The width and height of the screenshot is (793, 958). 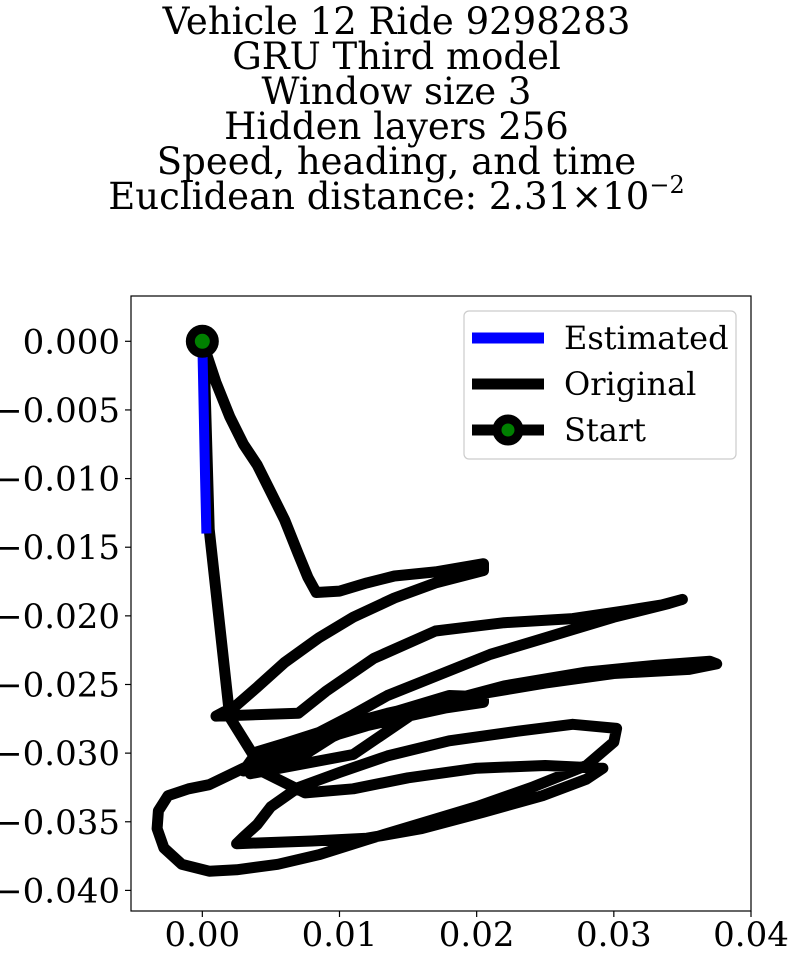 I want to click on y-tick-label: −0.005, so click(x=60, y=411).